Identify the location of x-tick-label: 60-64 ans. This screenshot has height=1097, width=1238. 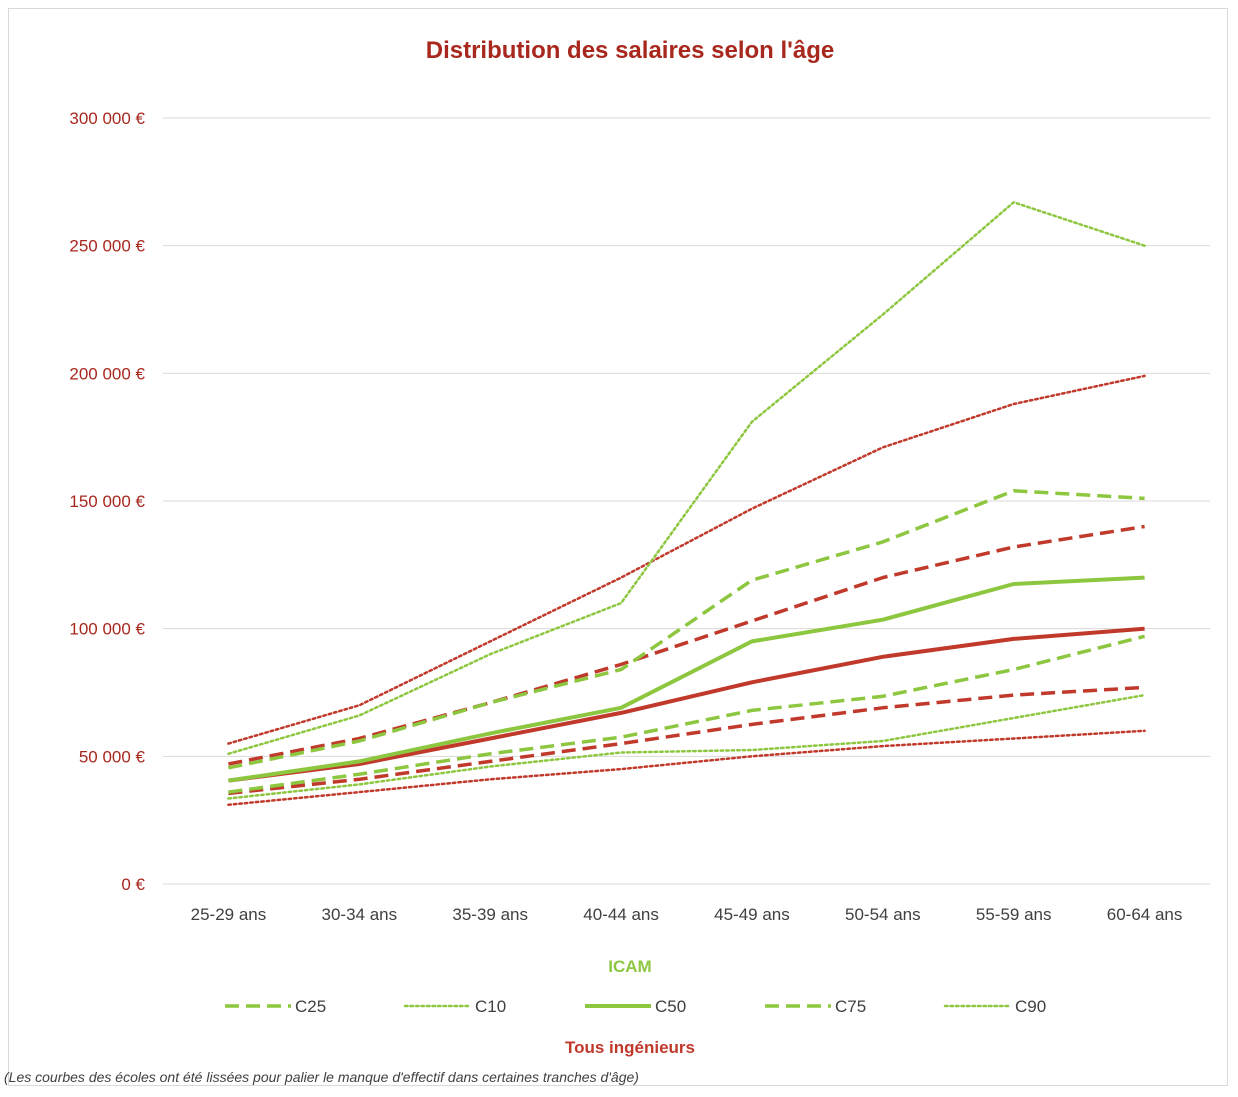
(1145, 914).